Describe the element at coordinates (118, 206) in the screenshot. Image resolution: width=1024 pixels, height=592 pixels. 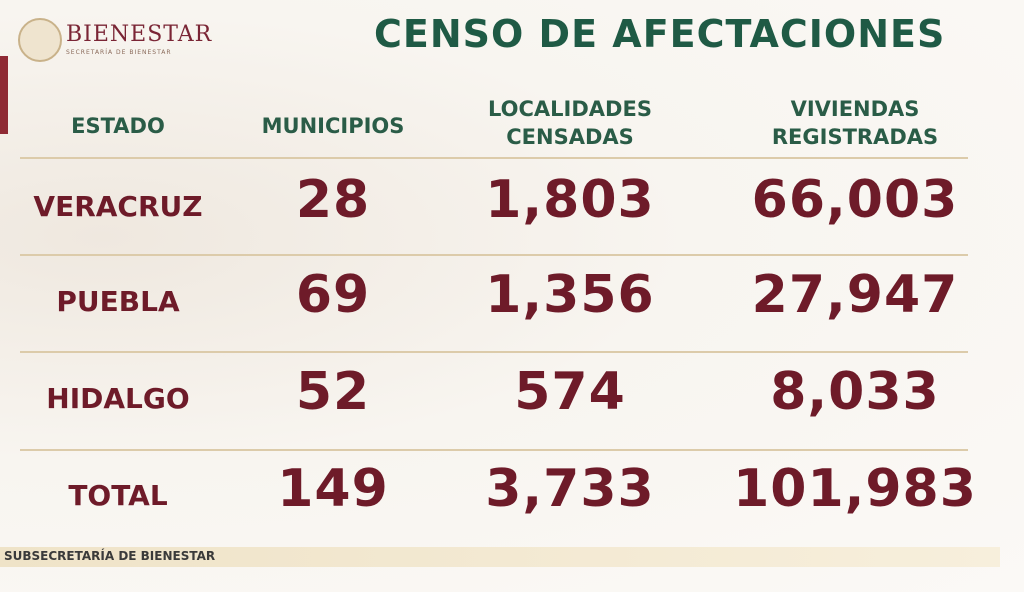
I see `state-name: VERACRUZ` at that location.